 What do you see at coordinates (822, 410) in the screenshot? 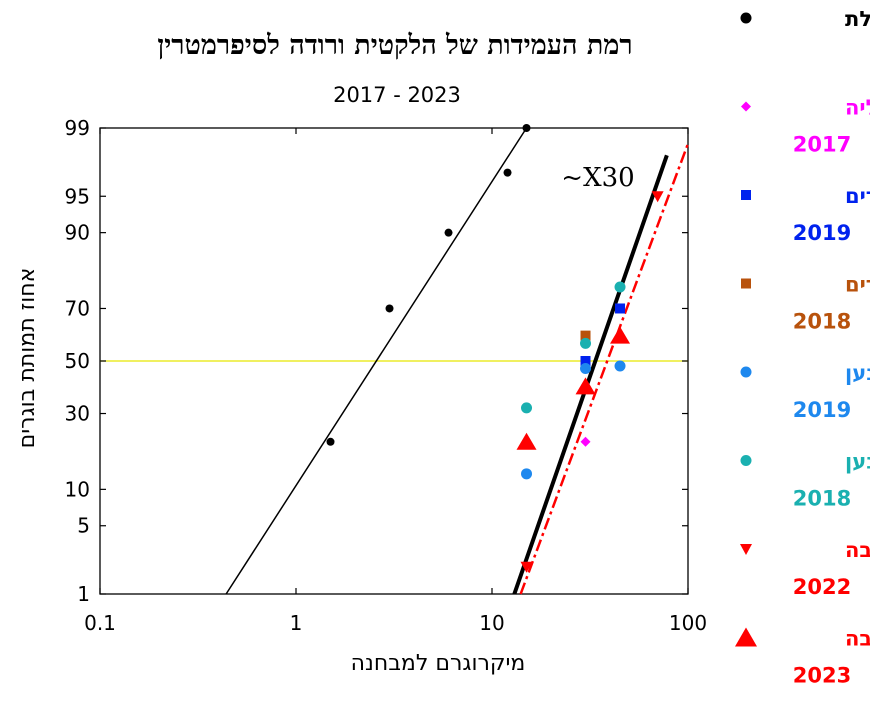
I see `legend-year-4: 2019` at bounding box center [822, 410].